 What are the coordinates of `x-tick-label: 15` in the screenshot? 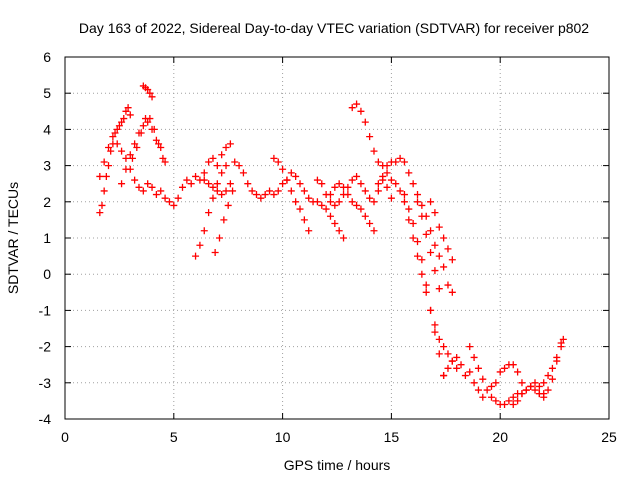 It's located at (392, 437).